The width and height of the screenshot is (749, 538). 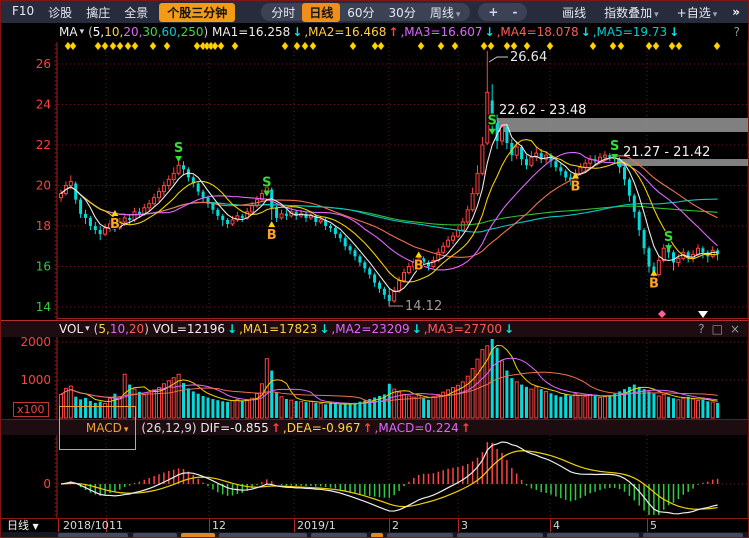 I want to click on date-label-7: 5, so click(x=653, y=525).